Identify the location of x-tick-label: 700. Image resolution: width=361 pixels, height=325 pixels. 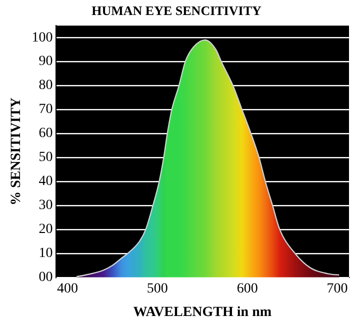
(337, 288).